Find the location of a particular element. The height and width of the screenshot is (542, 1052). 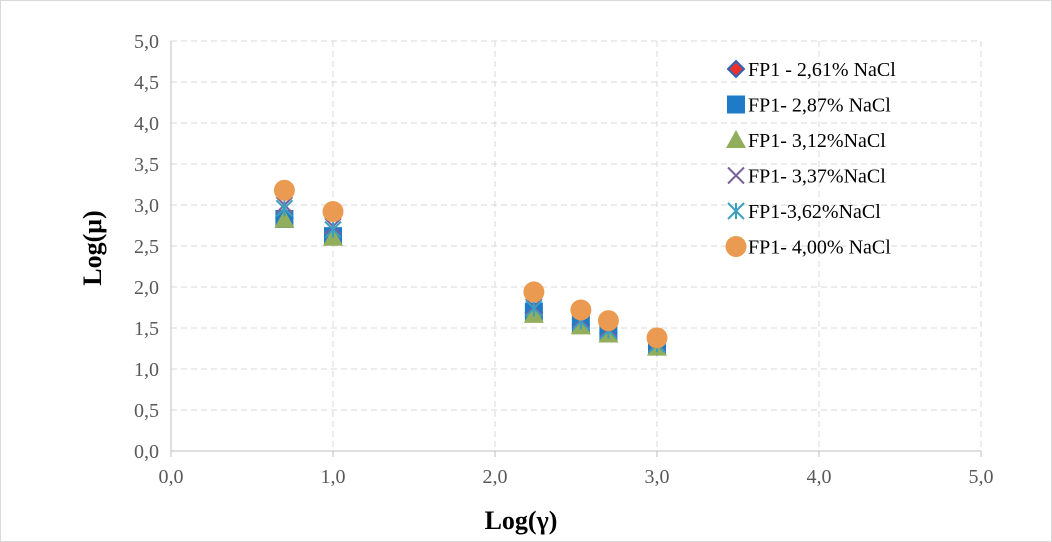

legend-label-3: FP1- 3,12%NaCl is located at coordinates (817, 141).